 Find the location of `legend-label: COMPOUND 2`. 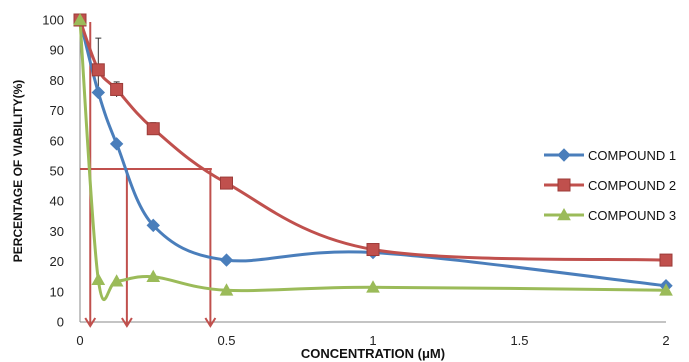

legend-label: COMPOUND 2 is located at coordinates (632, 185).